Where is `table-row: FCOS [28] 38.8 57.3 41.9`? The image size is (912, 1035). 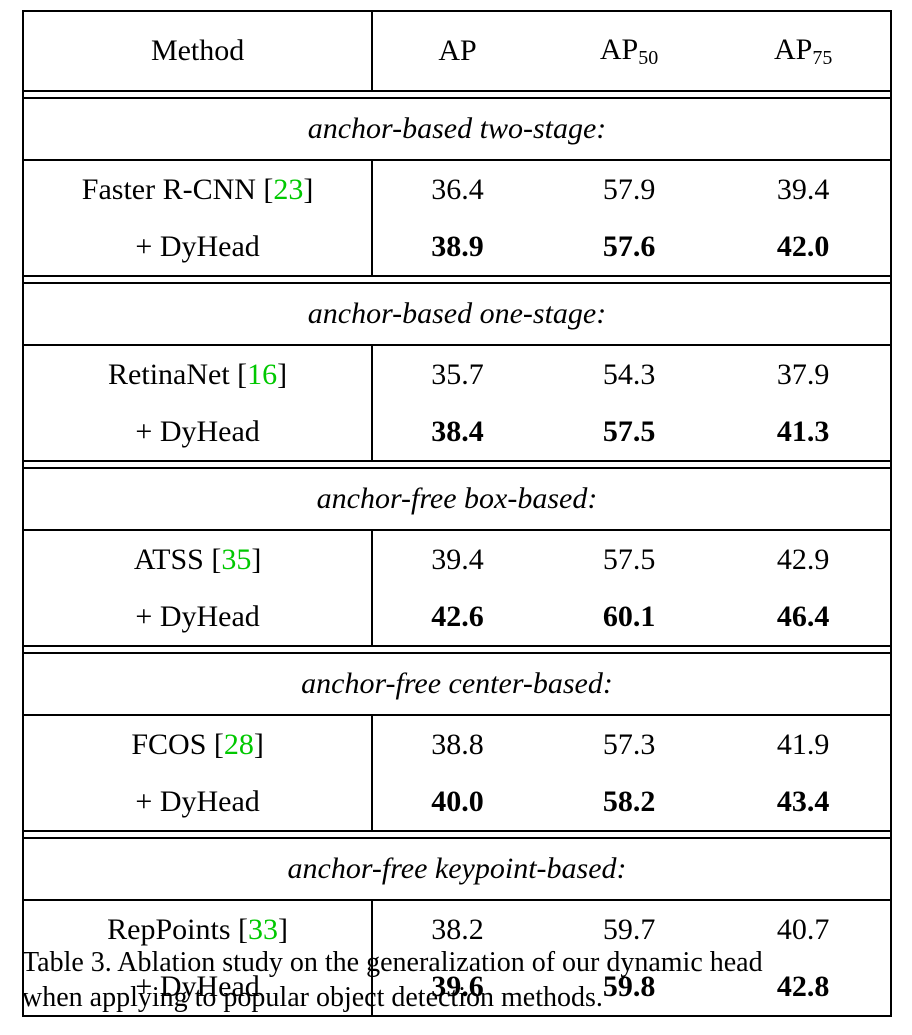
table-row: FCOS [28] 38.8 57.3 41.9 is located at coordinates (456, 744).